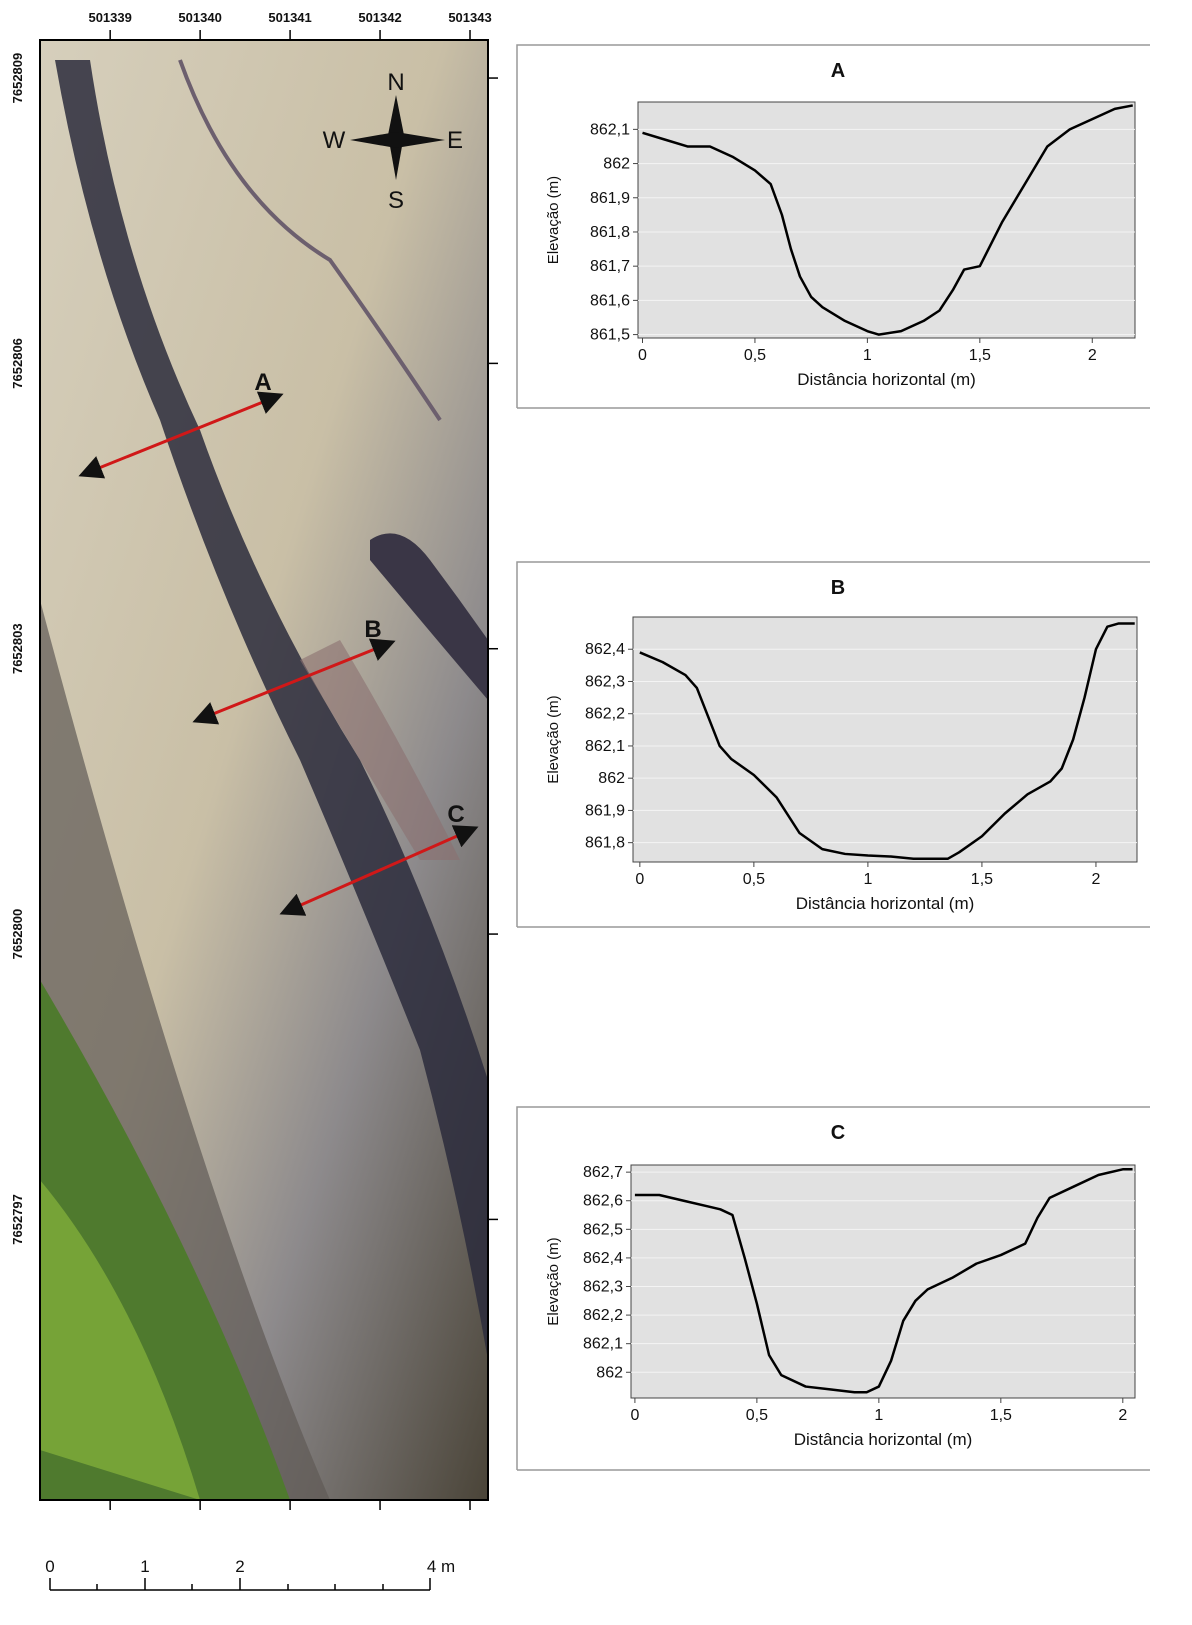 This screenshot has width=1192, height=1625. Describe the element at coordinates (455, 814) in the screenshot. I see `profile-label: C` at that location.